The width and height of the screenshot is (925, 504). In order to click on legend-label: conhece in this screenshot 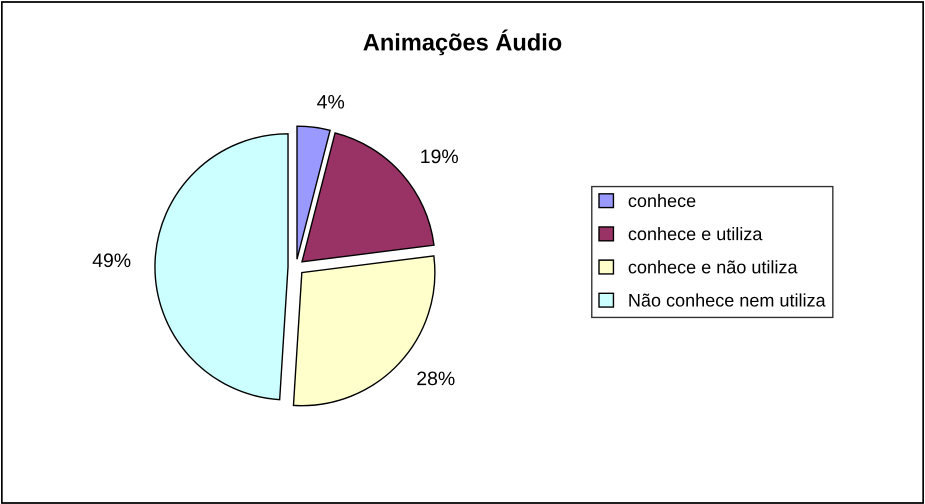, I will do `click(662, 201)`.